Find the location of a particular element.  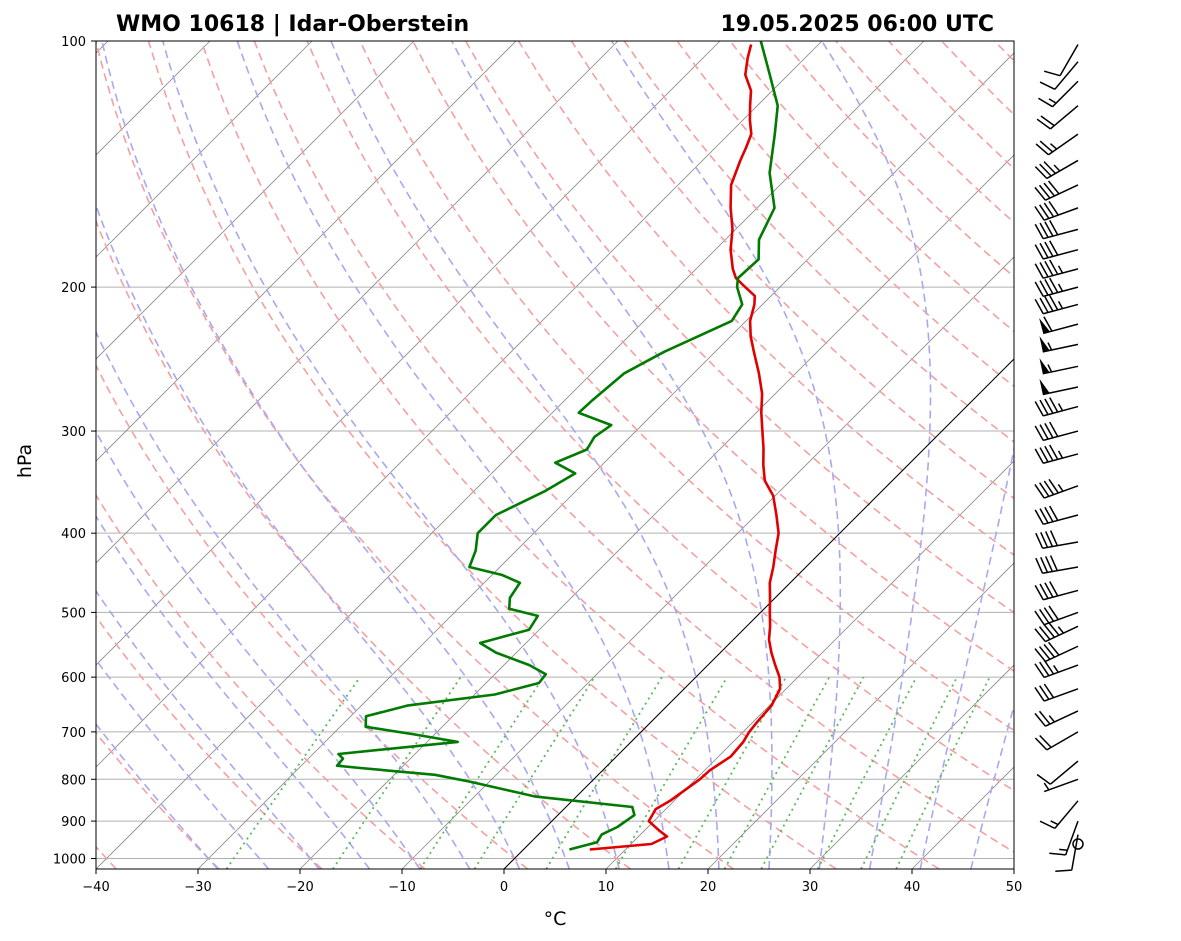

mixing-ratio-lines is located at coordinates (608, 772).